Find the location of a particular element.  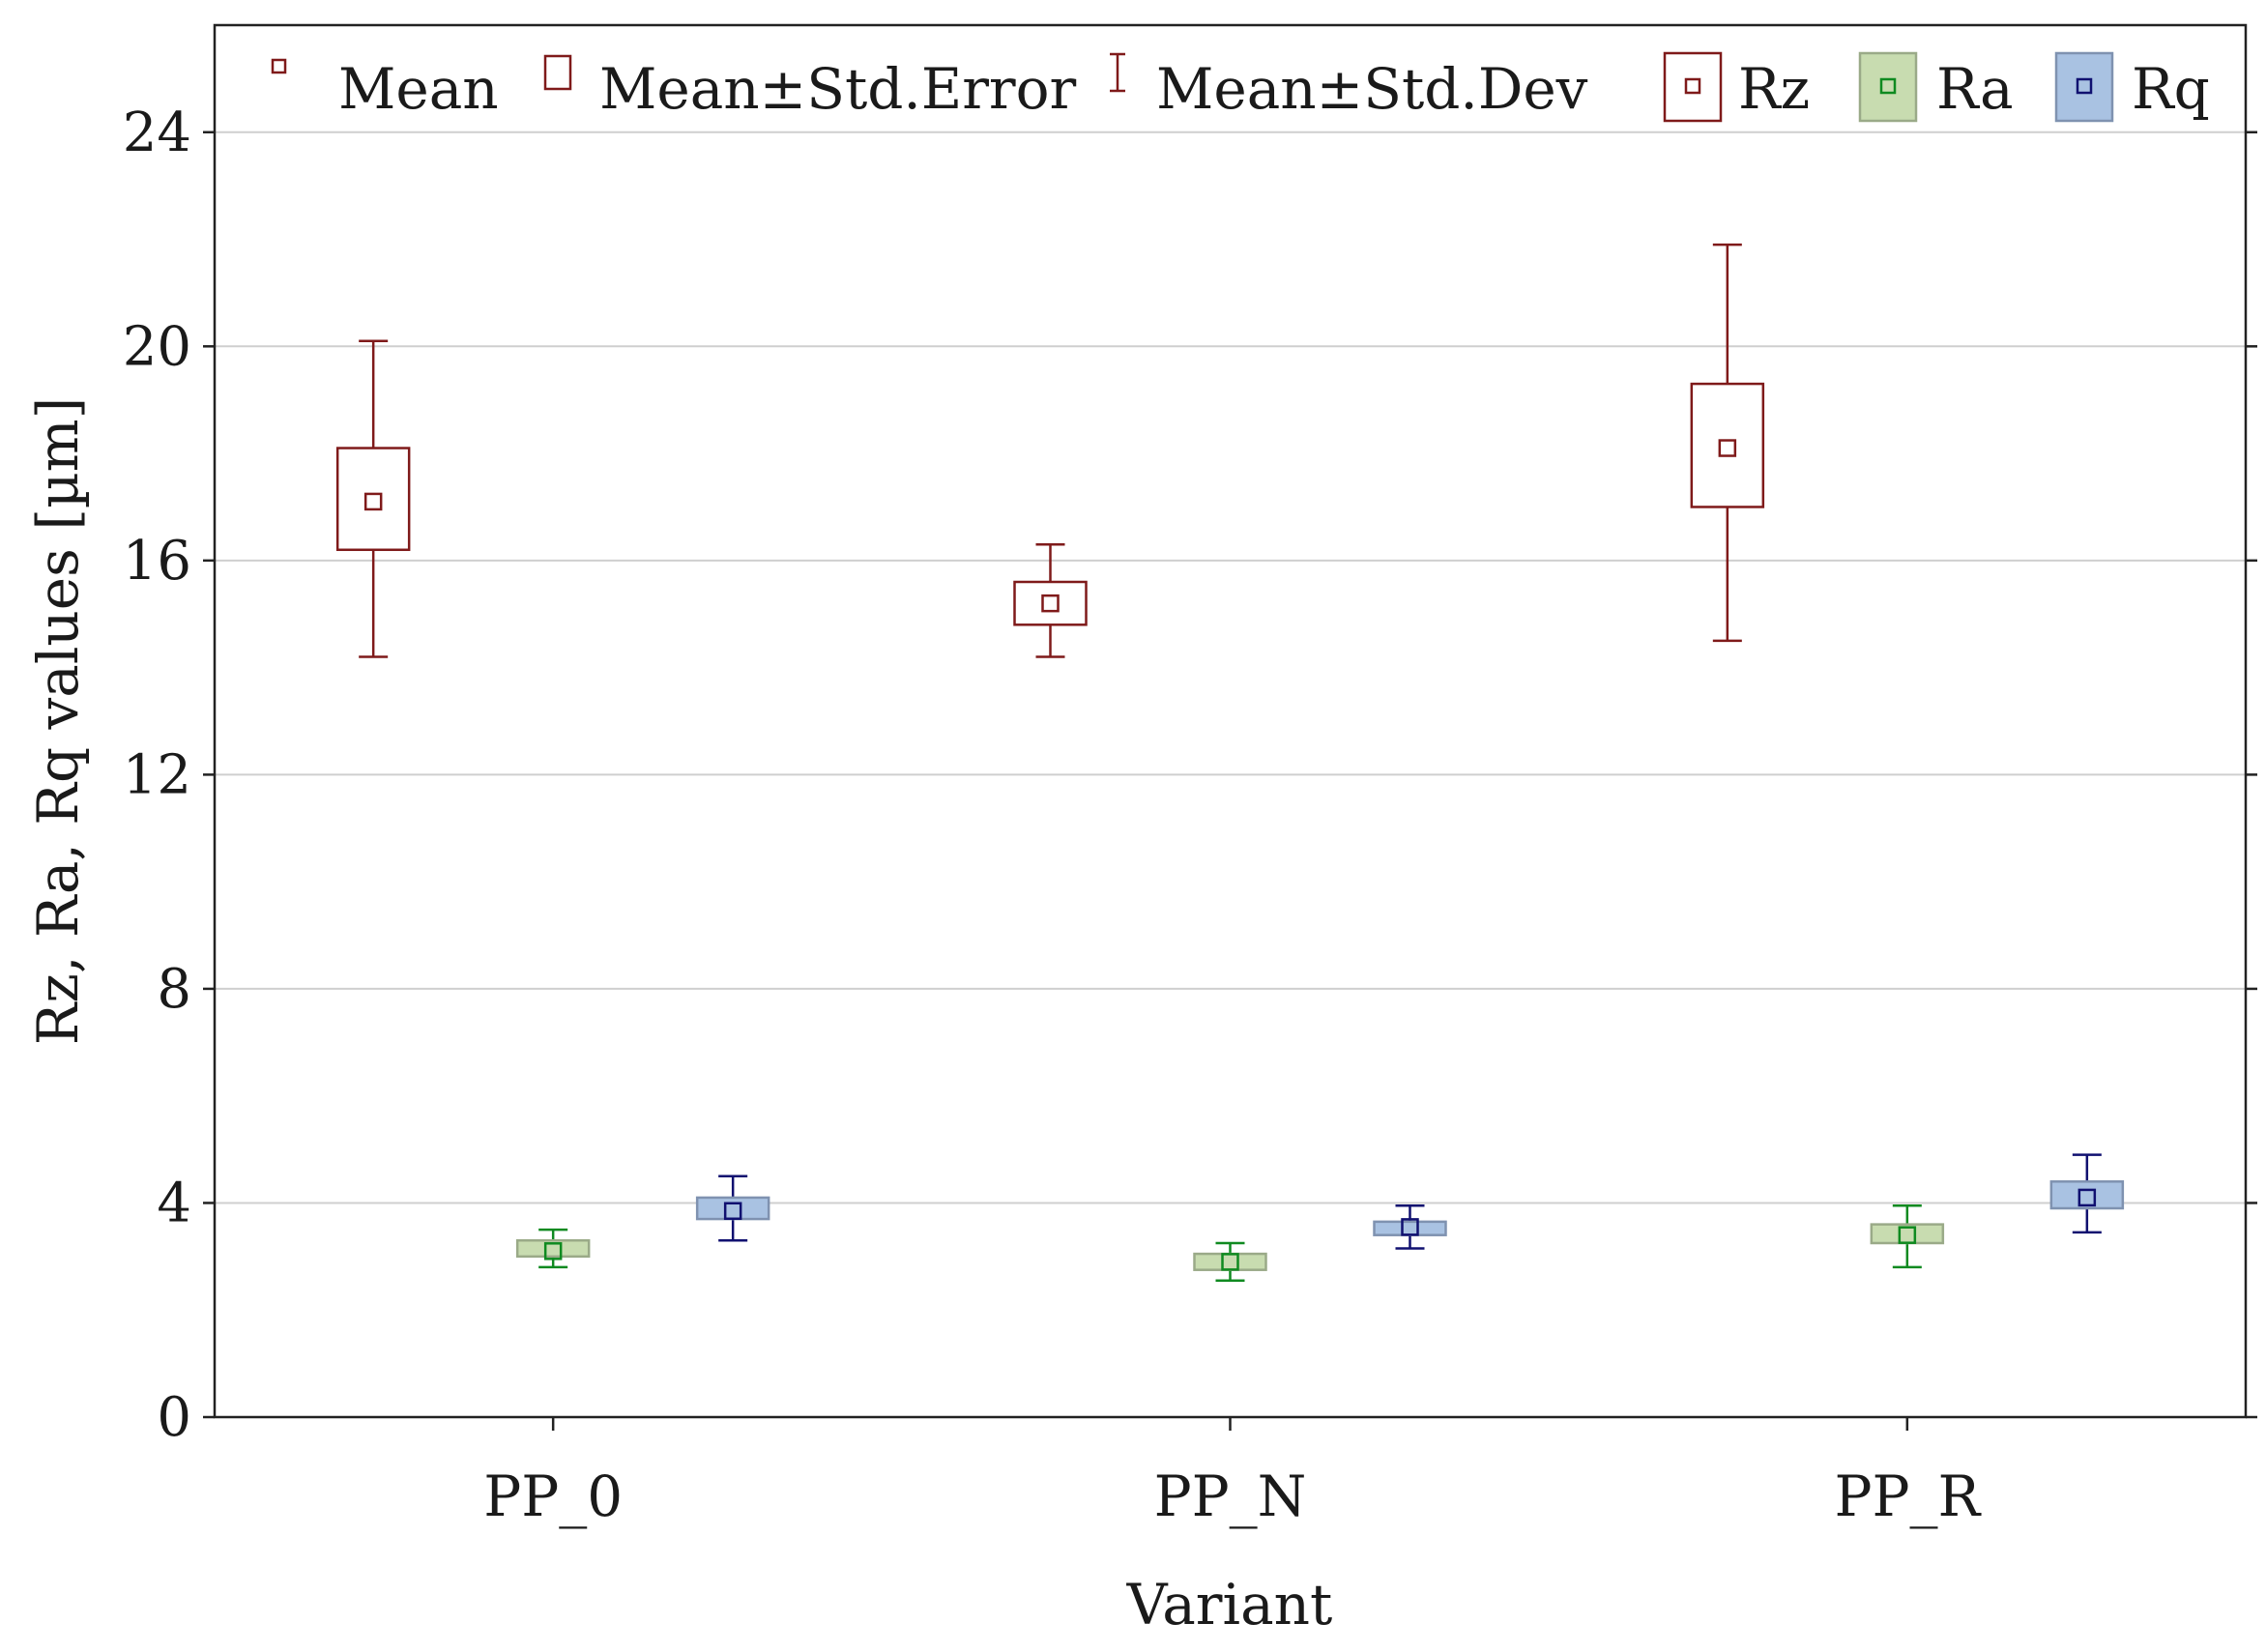

x-tick-label: PP_0 is located at coordinates (553, 1496).